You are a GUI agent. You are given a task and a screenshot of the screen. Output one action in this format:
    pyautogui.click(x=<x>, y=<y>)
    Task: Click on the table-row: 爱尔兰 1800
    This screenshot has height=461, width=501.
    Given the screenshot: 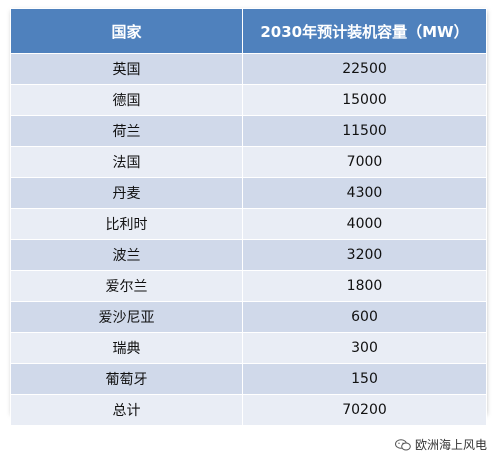 What is the action you would take?
    pyautogui.click(x=248, y=286)
    